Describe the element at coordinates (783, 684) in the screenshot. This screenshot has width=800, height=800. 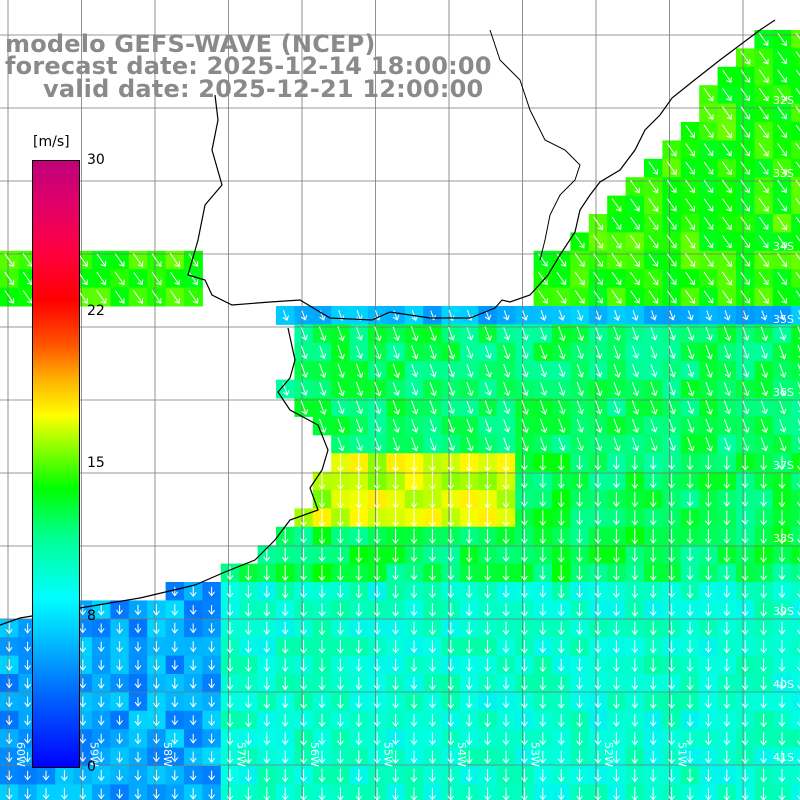
I see `latitude-label: 40S` at that location.